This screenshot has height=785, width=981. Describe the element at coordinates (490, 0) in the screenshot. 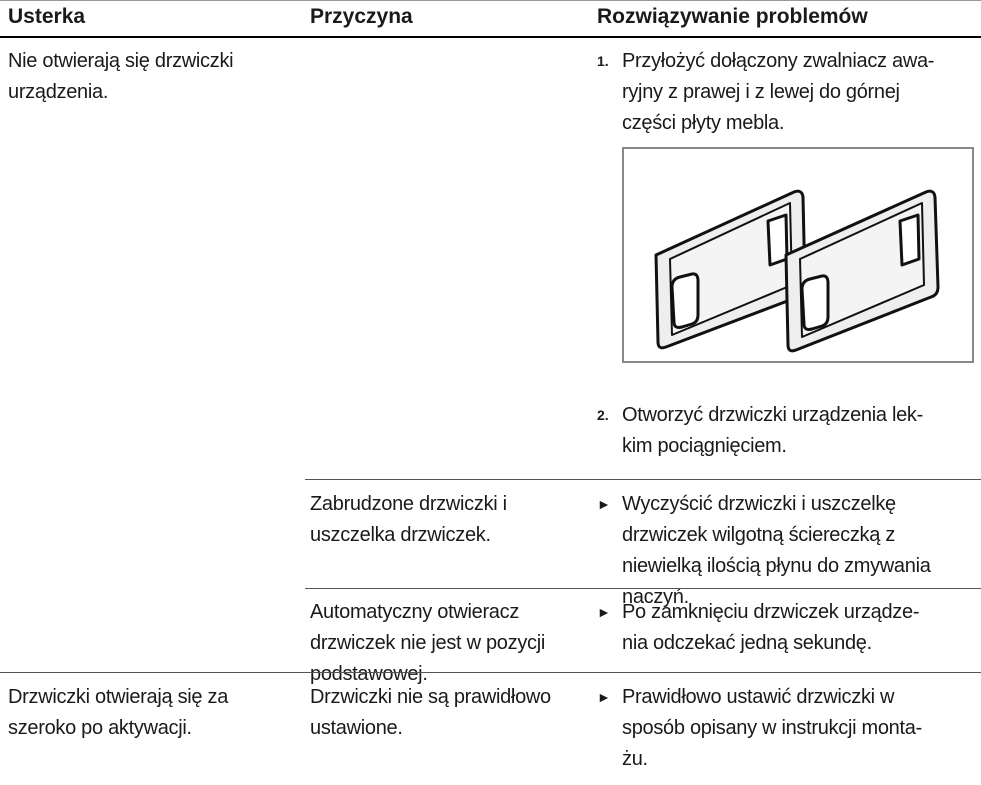

I see `top-rule` at that location.